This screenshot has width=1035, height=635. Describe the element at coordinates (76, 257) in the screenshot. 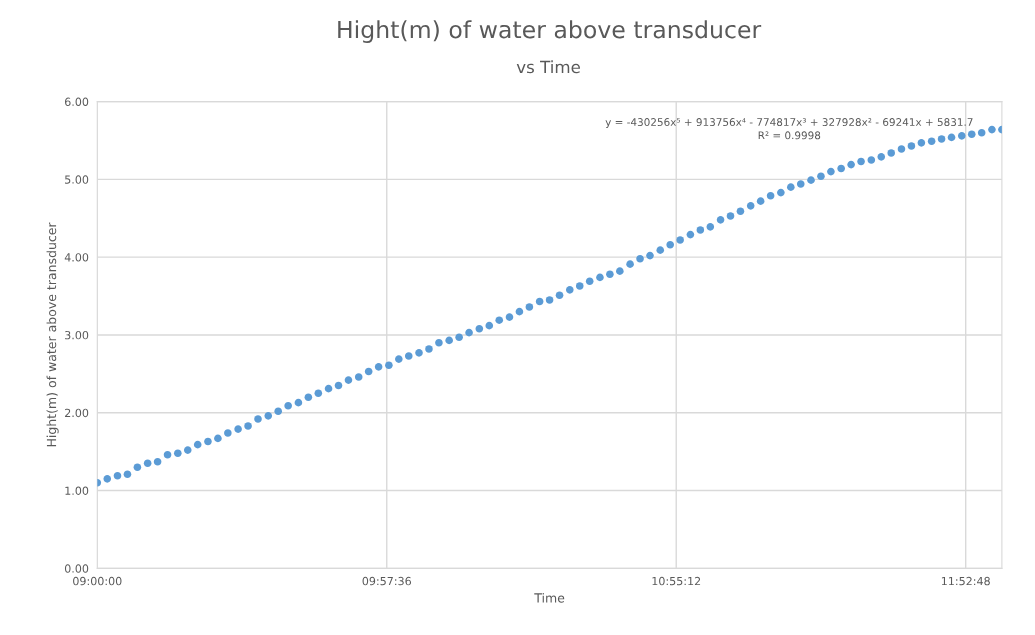

I see `y-tick-label: 4.00` at that location.